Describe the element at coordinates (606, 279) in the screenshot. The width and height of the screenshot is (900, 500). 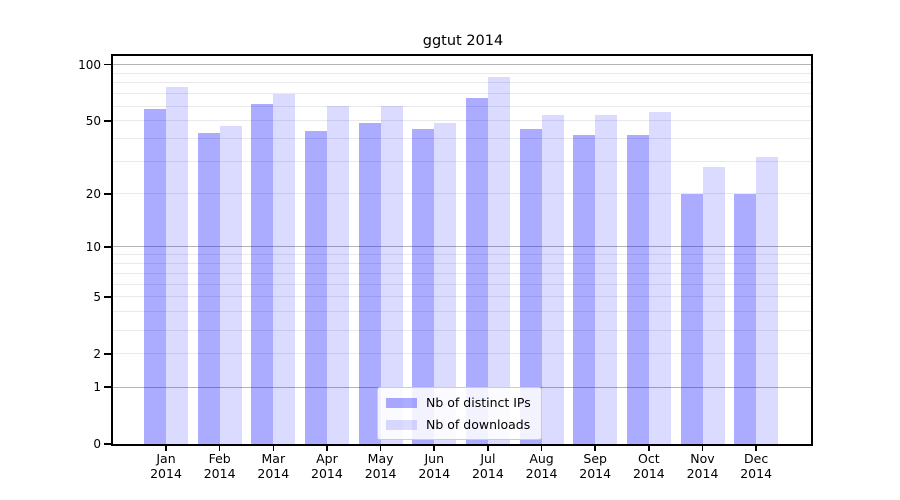
I see `bar-sep-downloads` at that location.